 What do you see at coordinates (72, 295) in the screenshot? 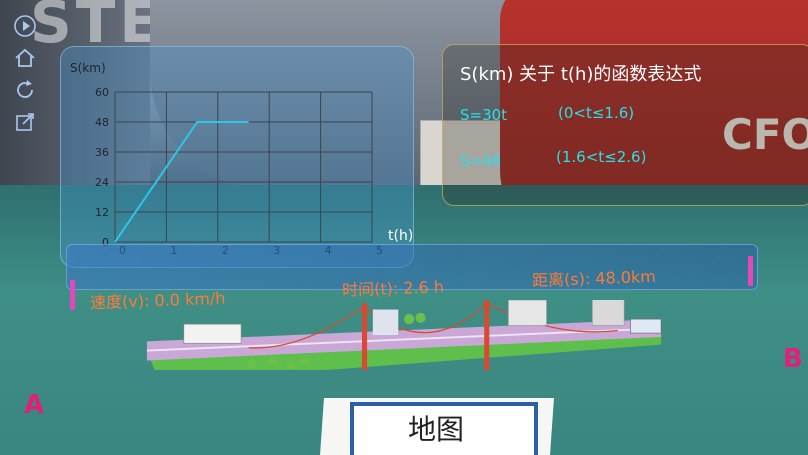
I see `status-bar-cap-left` at bounding box center [72, 295].